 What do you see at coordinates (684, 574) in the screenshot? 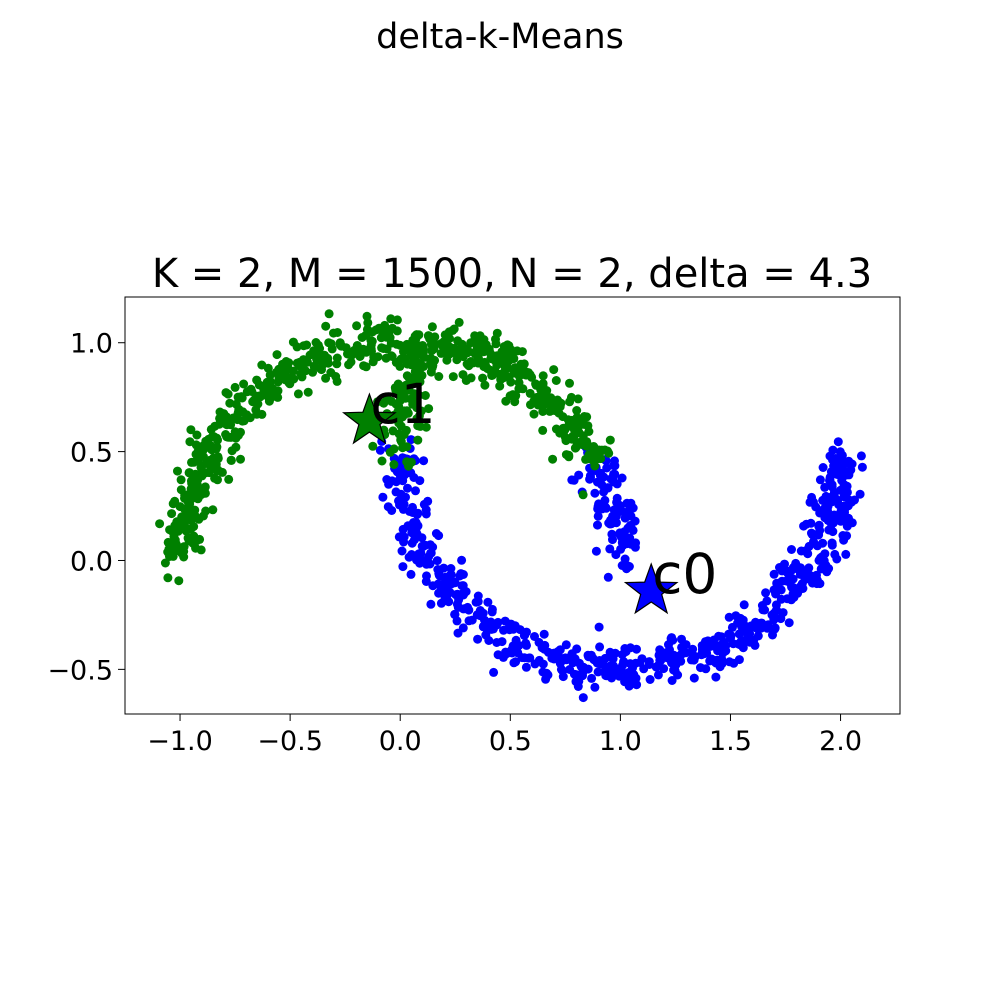
I see `centroid-label-c0: c0` at bounding box center [684, 574].